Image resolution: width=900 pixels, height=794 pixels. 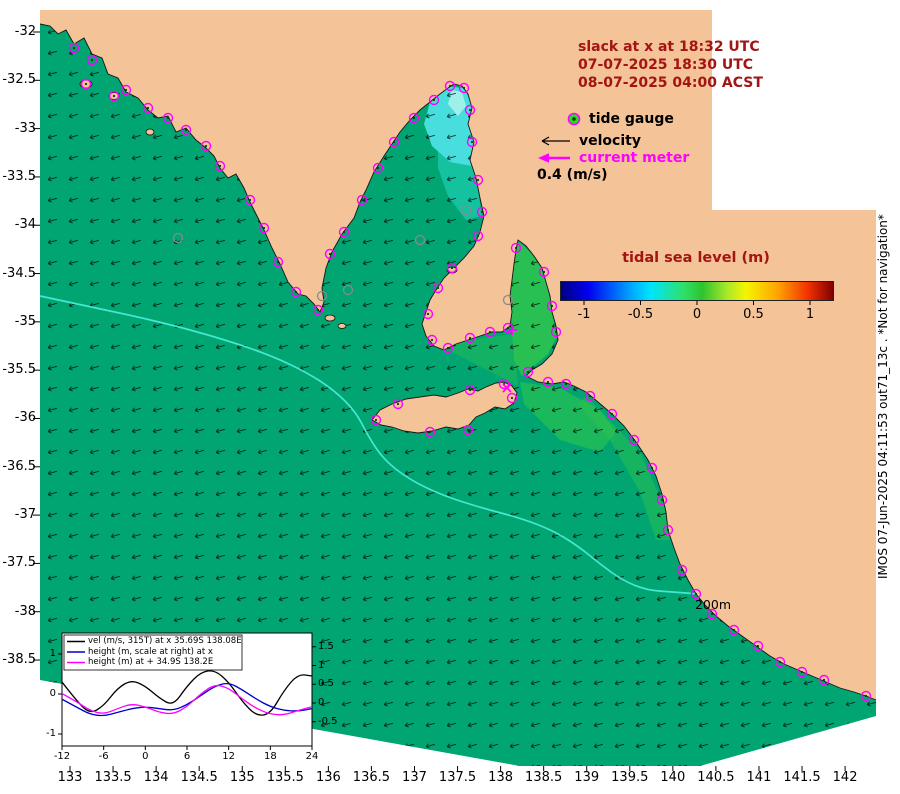 I want to click on inset-right-tick-label: 0, so click(x=321, y=702).